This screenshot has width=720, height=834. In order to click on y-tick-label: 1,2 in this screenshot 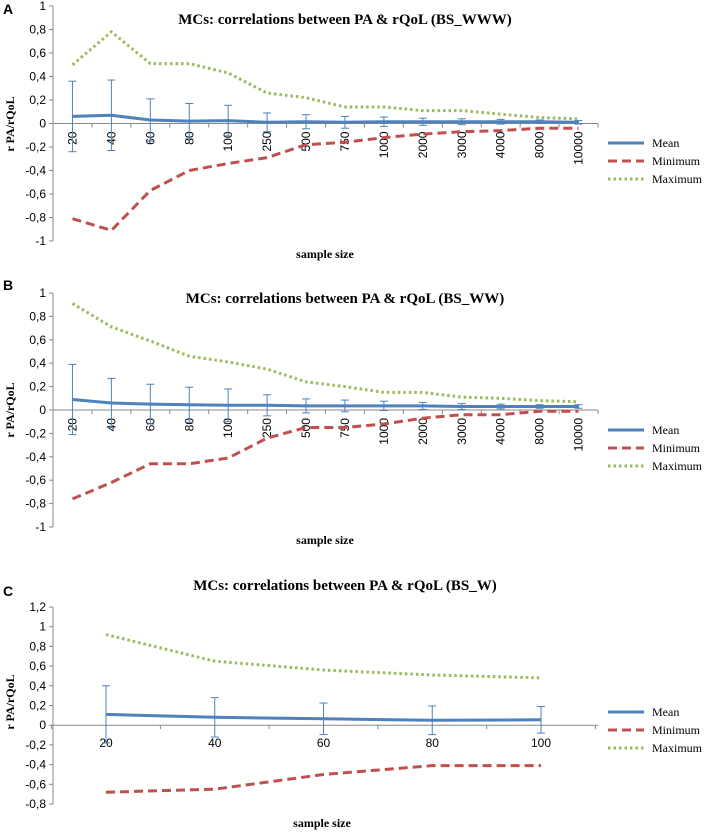, I will do `click(37, 607)`.